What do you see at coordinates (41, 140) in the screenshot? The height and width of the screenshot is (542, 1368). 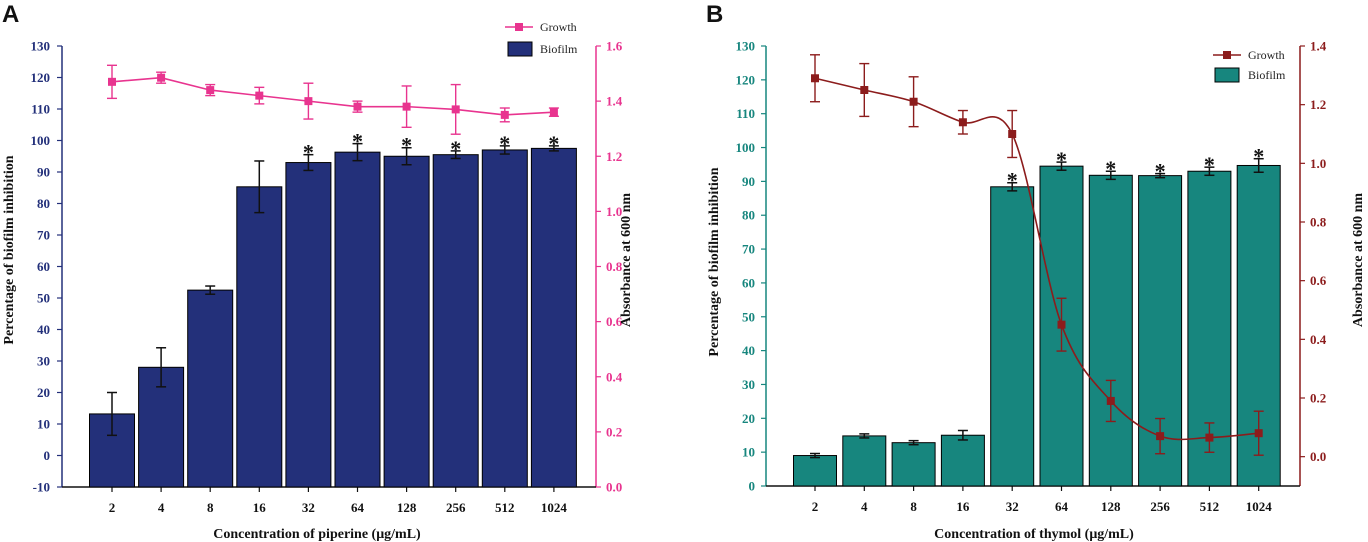 I see `panel-a-y-tick-label: 100` at bounding box center [41, 140].